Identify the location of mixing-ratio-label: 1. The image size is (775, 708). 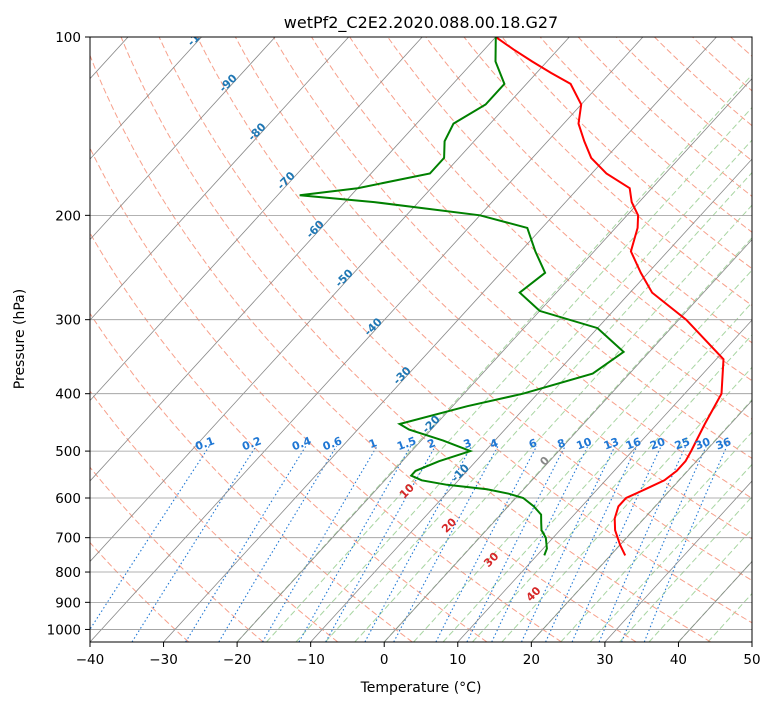
(373, 443).